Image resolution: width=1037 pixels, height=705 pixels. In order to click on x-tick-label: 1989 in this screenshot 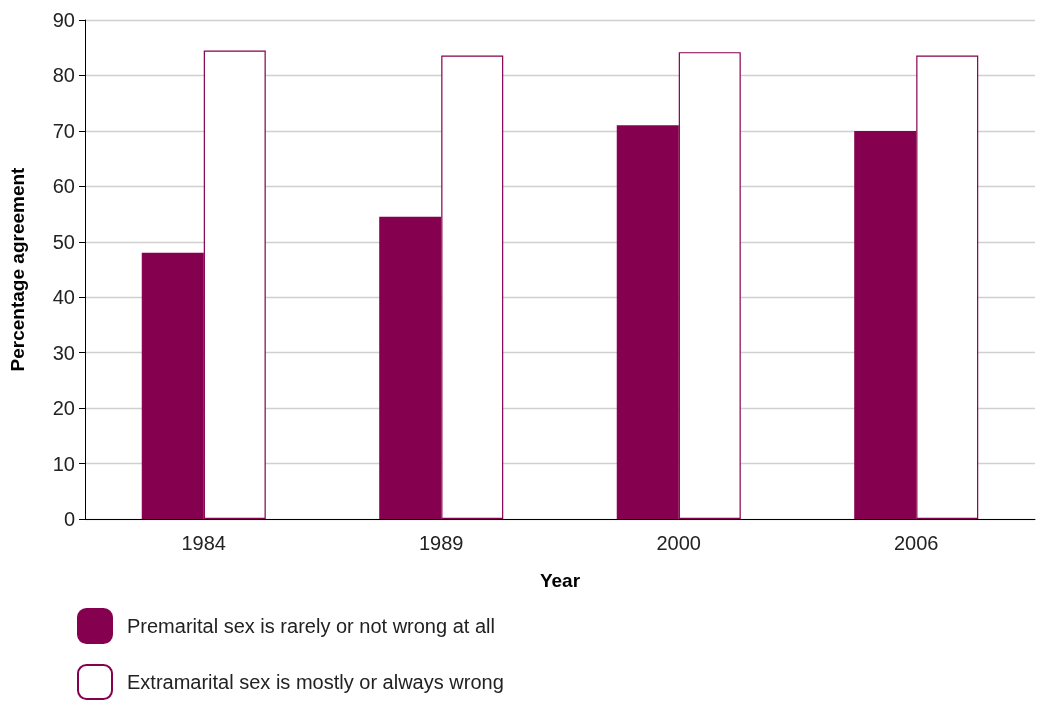, I will do `click(441, 543)`.